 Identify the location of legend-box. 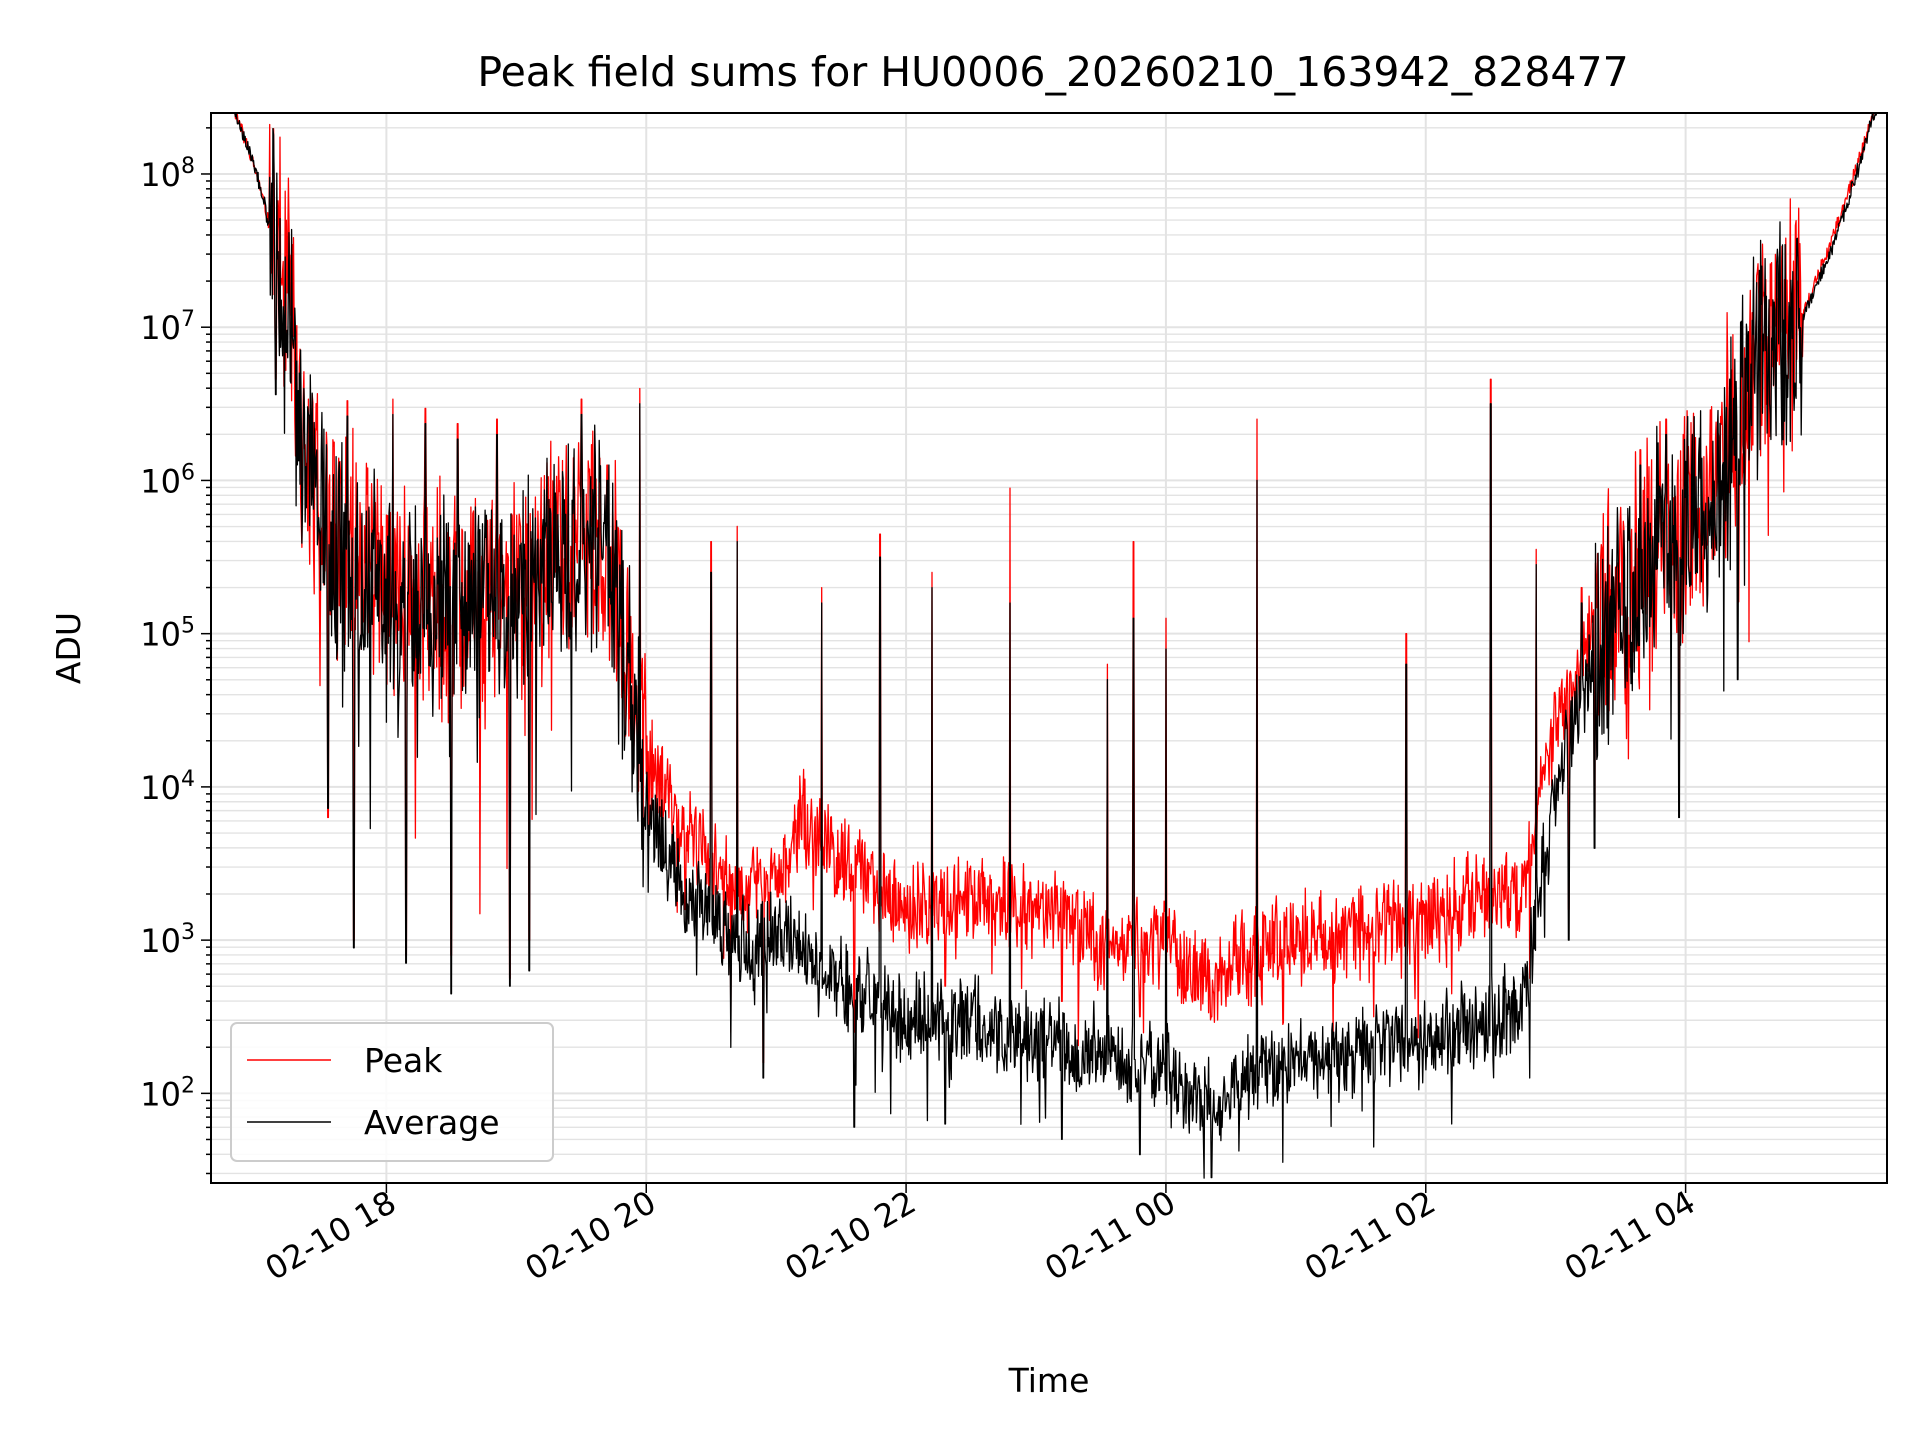
(392, 1092).